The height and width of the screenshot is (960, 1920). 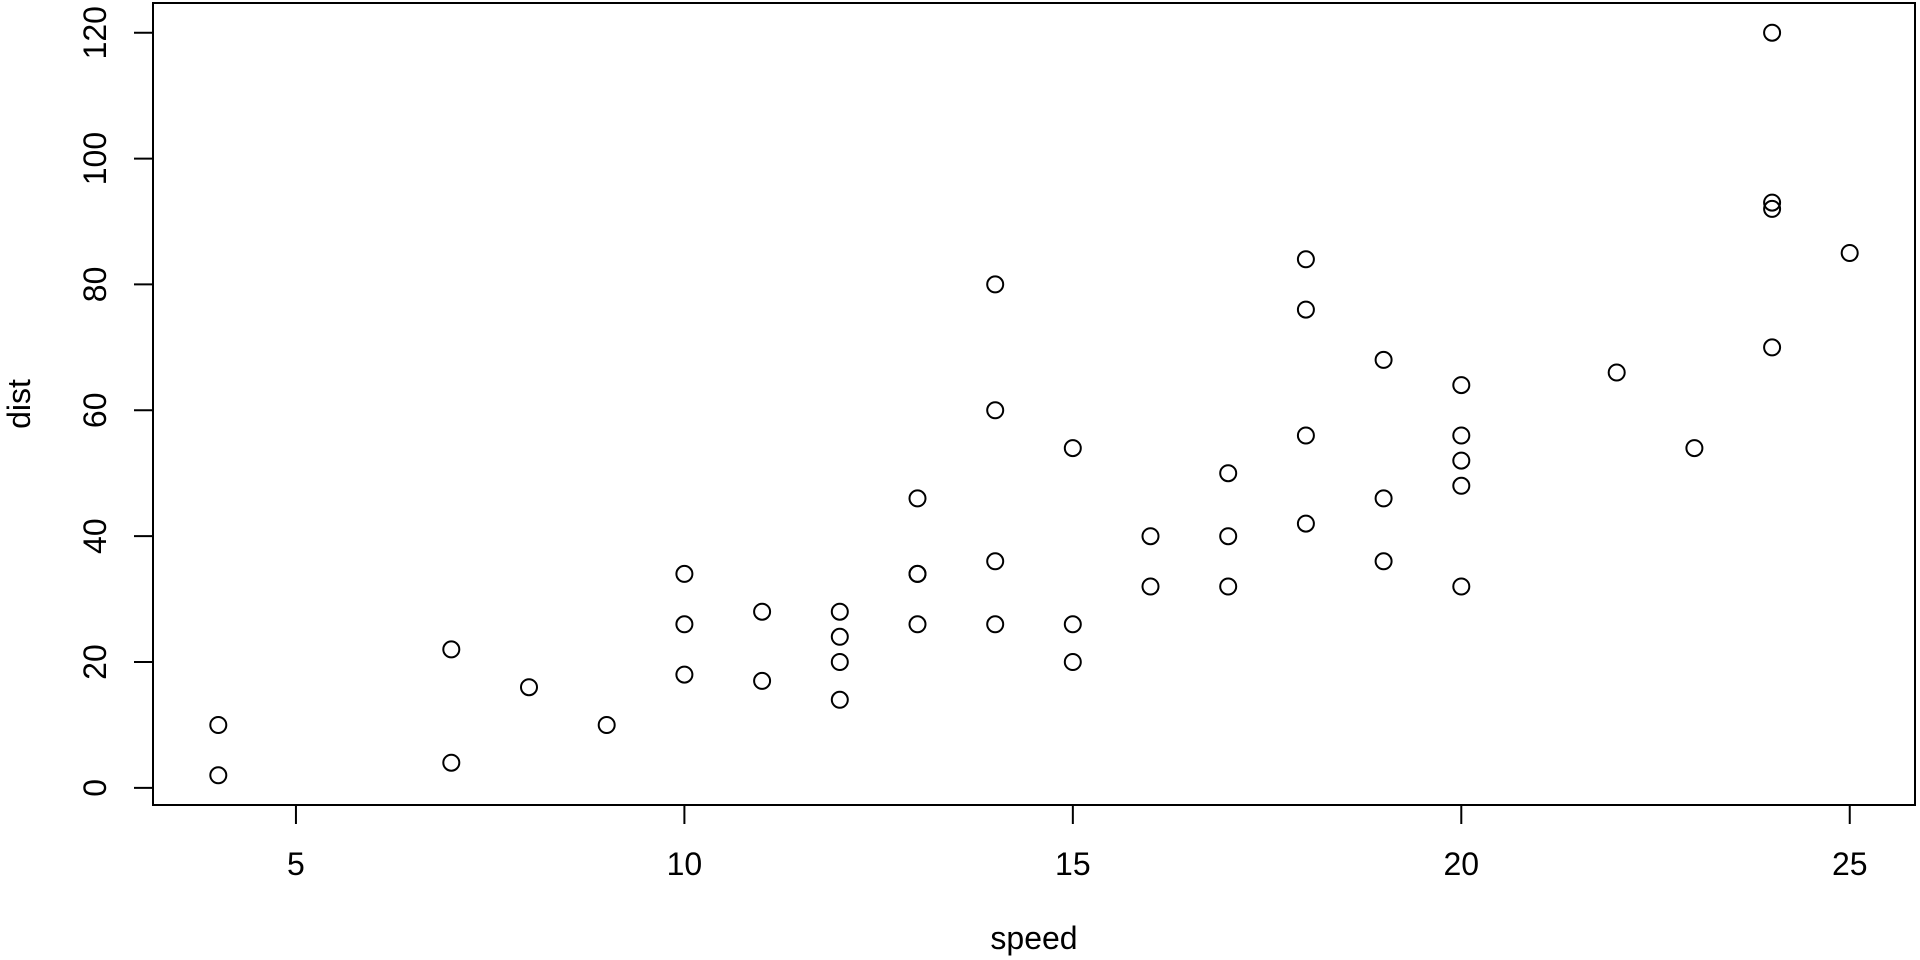 I want to click on y-axis-tick-label: 40, so click(x=95, y=536).